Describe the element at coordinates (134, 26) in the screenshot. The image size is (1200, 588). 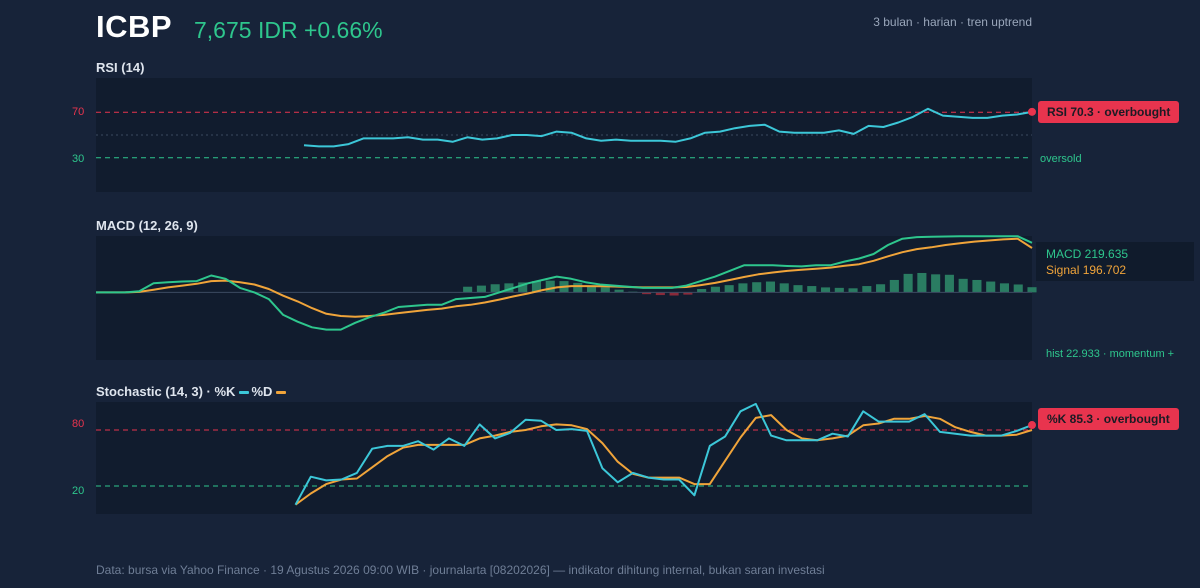
I see `ticker-symbol: ICBP` at that location.